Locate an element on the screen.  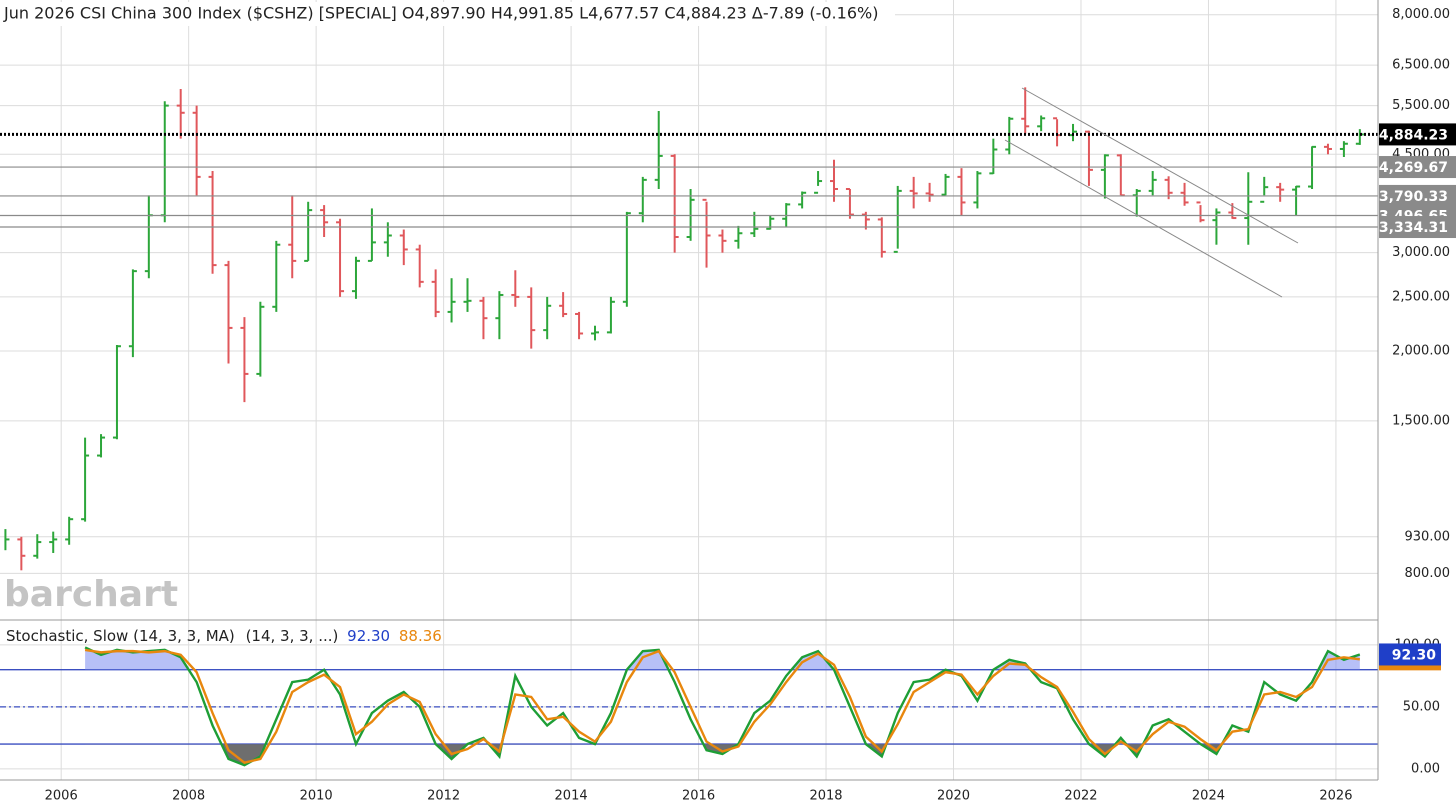
watermark: barchart is located at coordinates (91, 594).